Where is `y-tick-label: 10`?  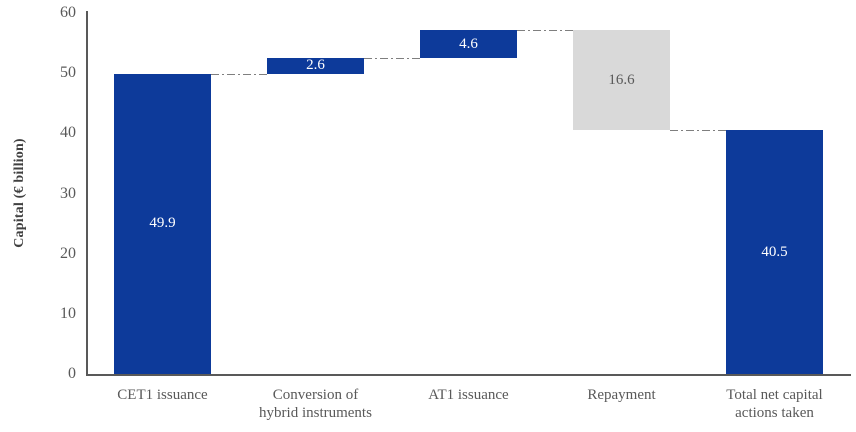 y-tick-label: 10 is located at coordinates (68, 313).